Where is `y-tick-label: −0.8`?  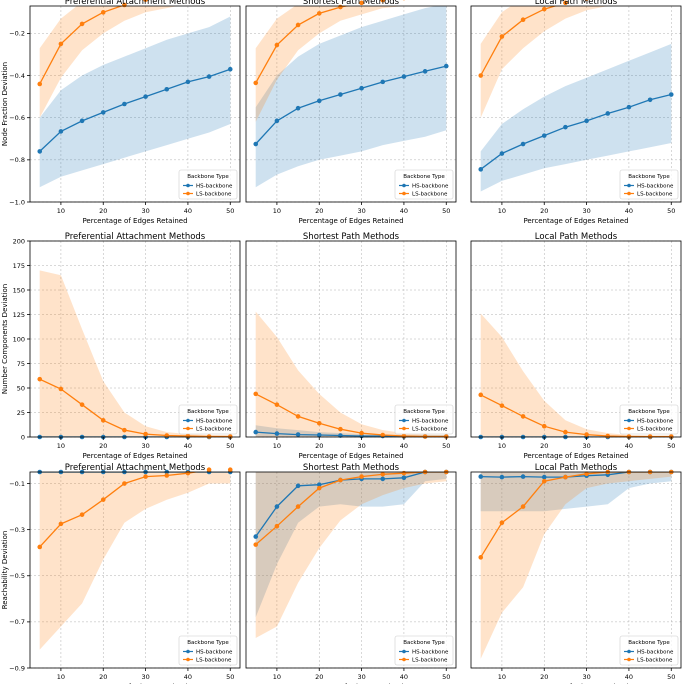
y-tick-label: −0.8 is located at coordinates (17, 160).